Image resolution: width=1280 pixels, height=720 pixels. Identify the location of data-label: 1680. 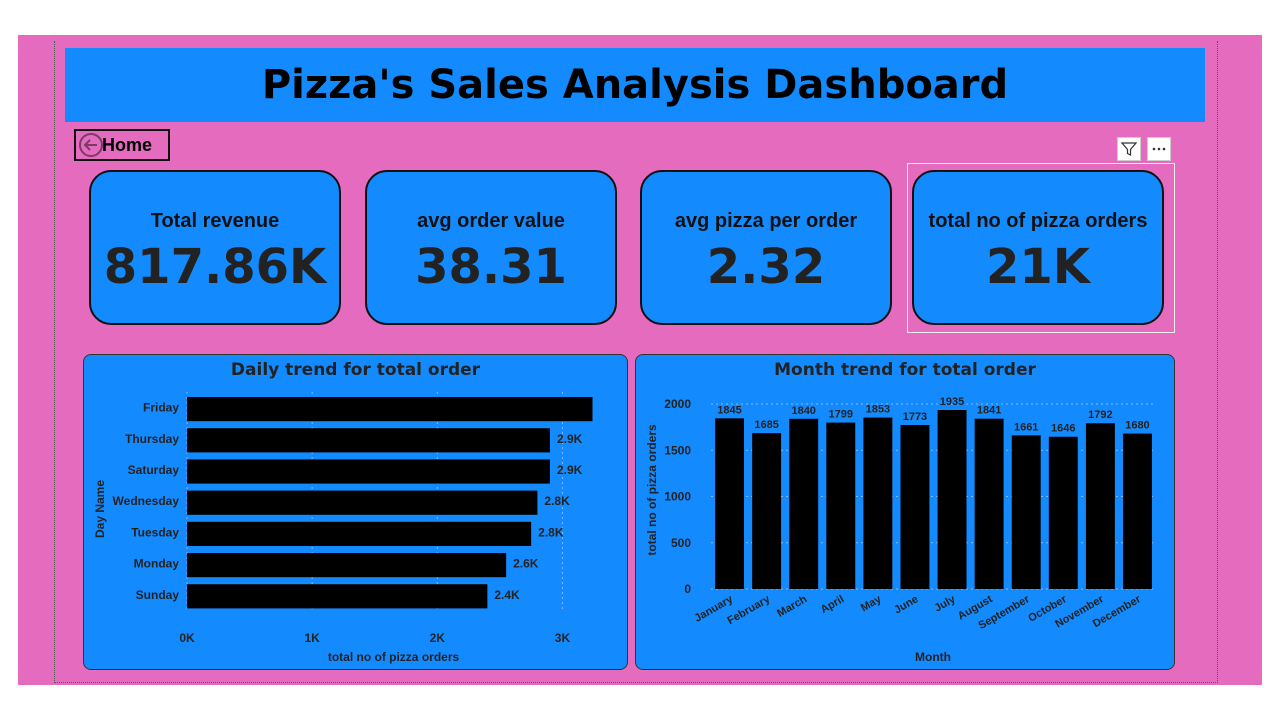
(1137, 426).